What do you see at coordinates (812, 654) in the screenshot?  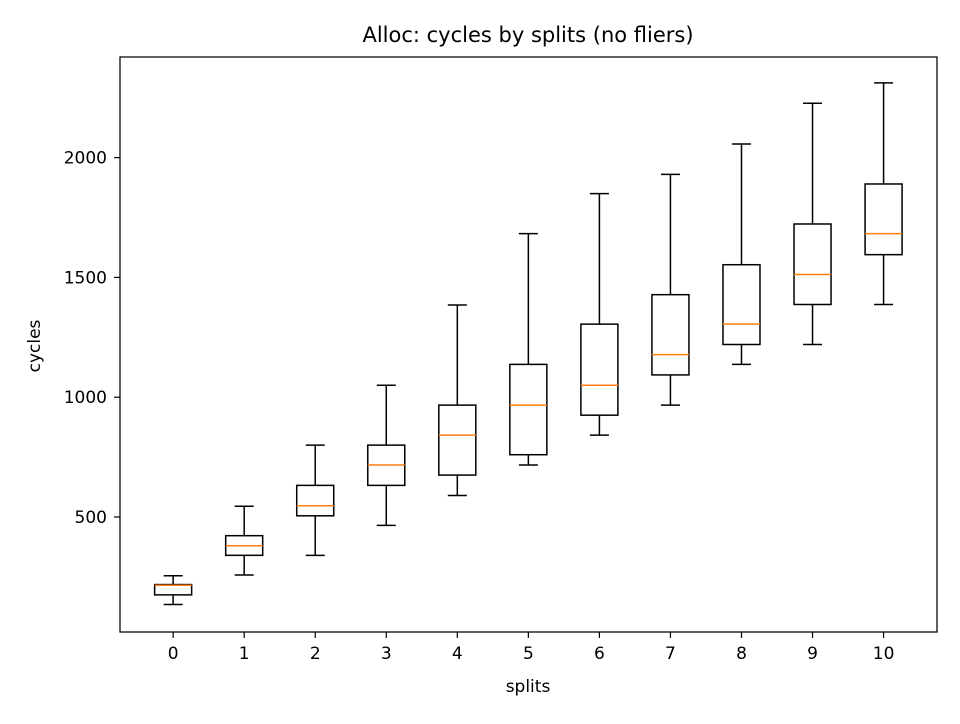 I see `x-tick-label: 9` at bounding box center [812, 654].